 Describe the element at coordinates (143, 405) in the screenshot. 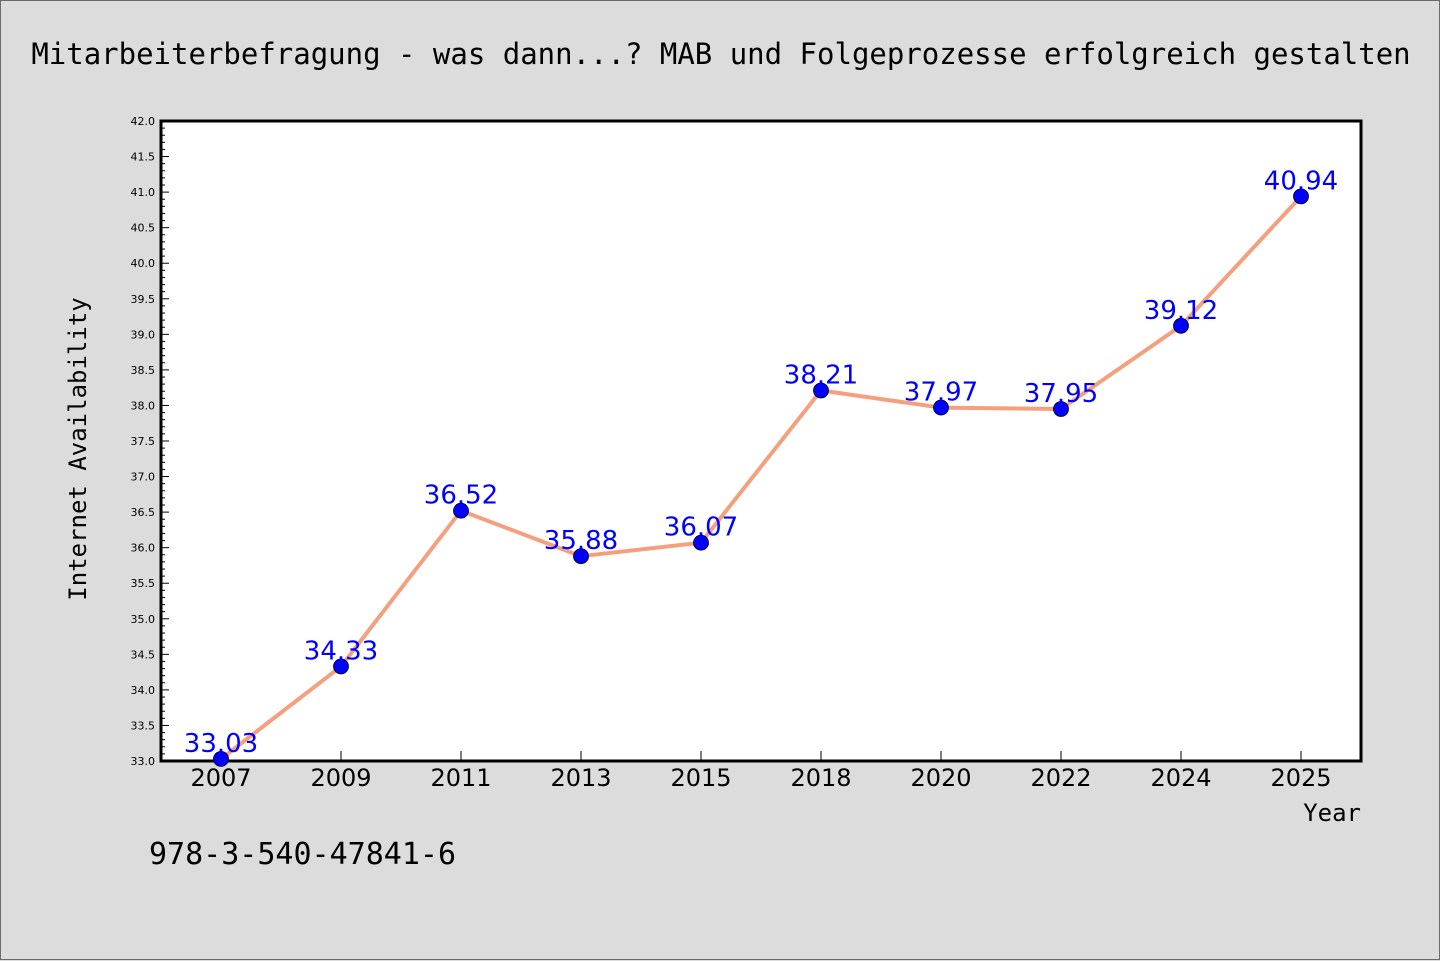

I see `y-tick-label: 38.0` at that location.